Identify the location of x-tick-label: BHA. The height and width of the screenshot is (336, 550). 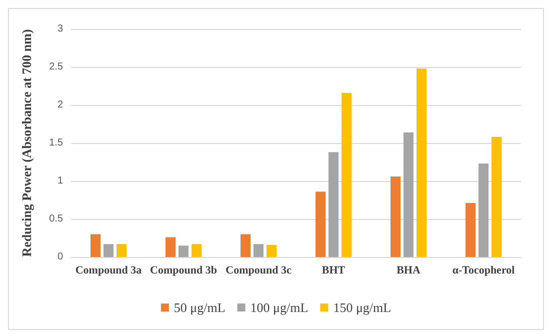
(408, 270).